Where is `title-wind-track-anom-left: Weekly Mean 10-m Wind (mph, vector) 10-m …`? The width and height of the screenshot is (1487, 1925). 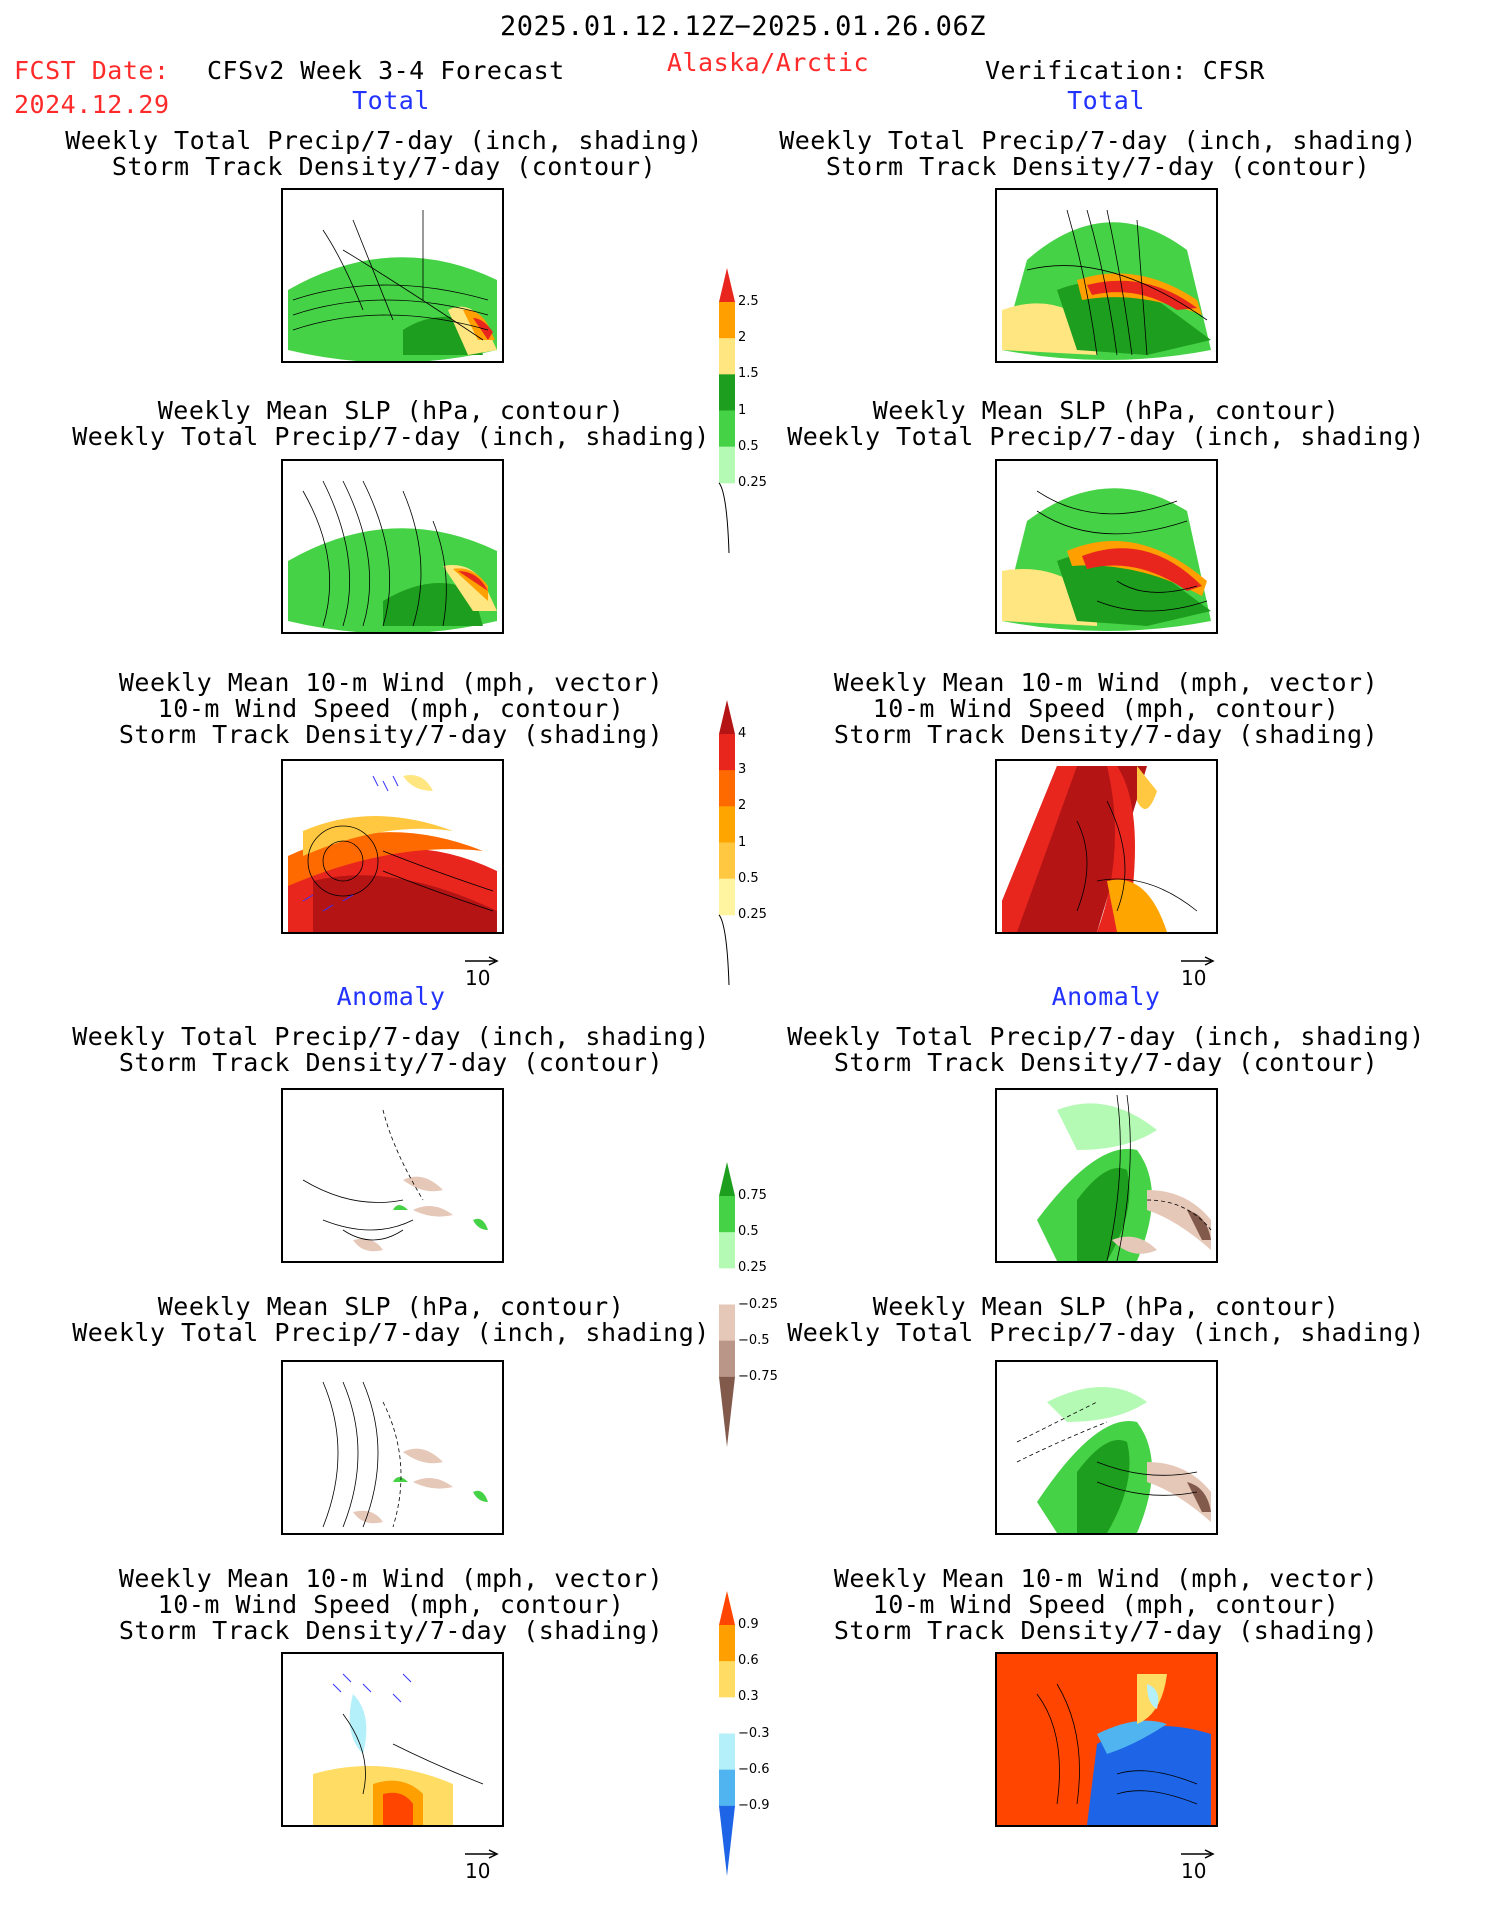
title-wind-track-anom-left: Weekly Mean 10-m Wind (mph, vector) 10-m … is located at coordinates (391, 1604).